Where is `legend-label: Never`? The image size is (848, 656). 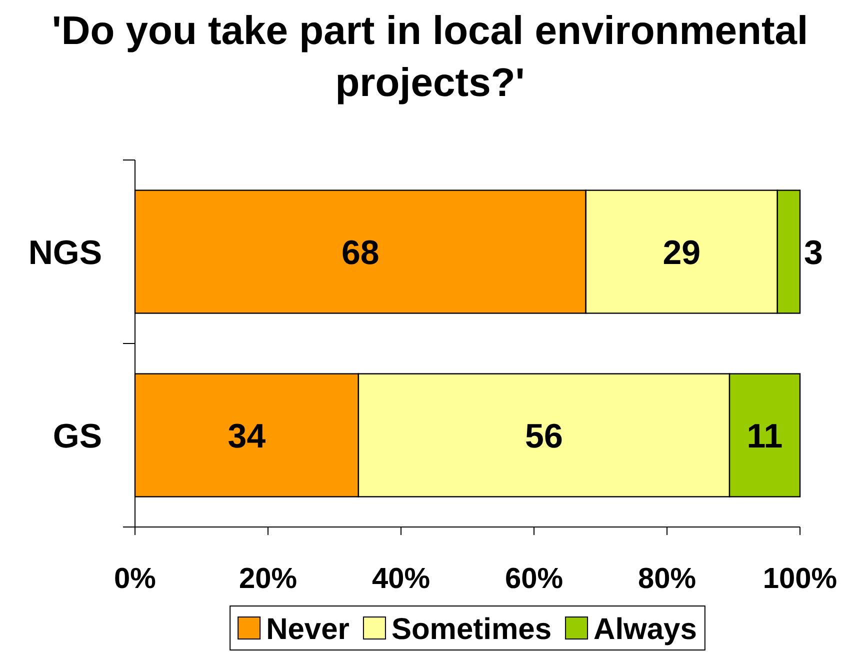 legend-label: Never is located at coordinates (308, 629).